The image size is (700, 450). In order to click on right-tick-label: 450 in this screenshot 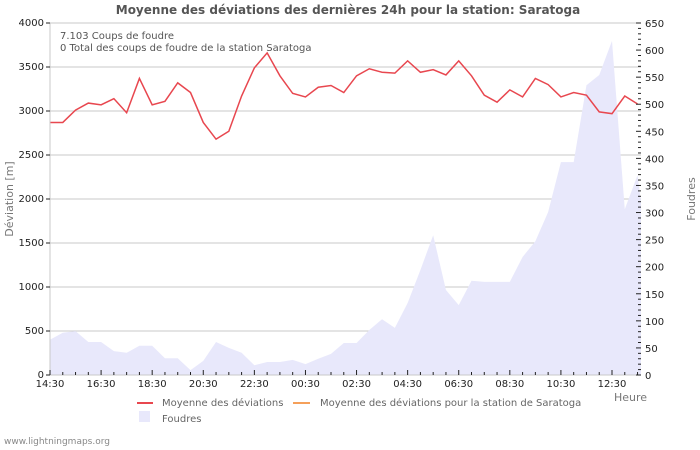, I will do `click(654, 132)`.